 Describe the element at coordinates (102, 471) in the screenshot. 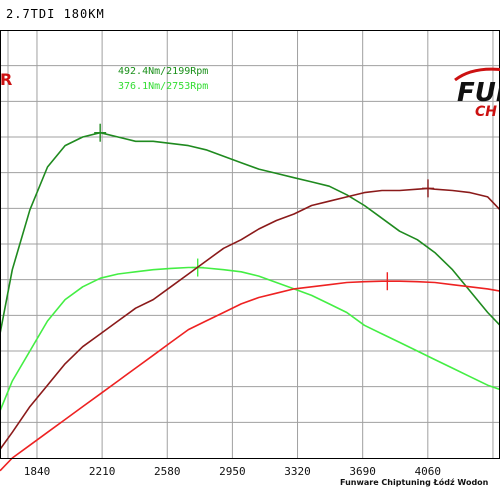

I see `x-tick-label: 2210` at that location.